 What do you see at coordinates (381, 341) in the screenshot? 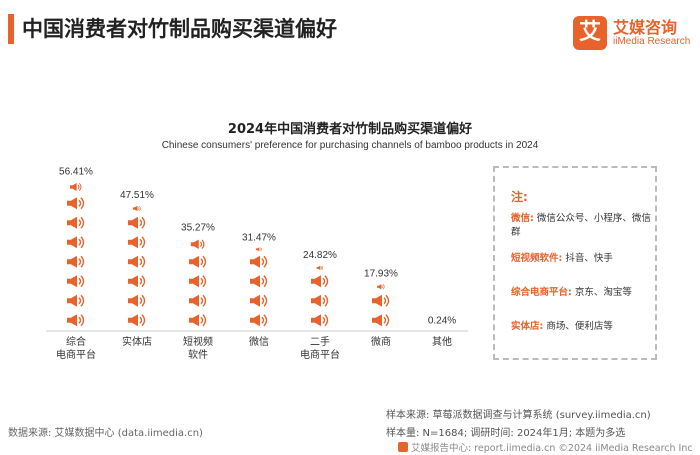
I see `category-label: 微商` at bounding box center [381, 341].